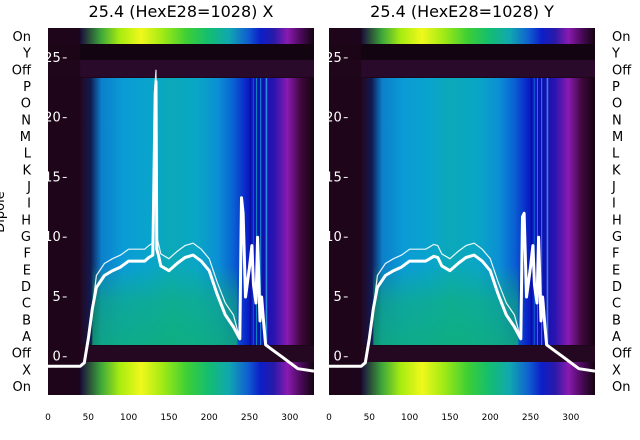 Image resolution: width=640 pixels, height=440 pixels. What do you see at coordinates (329, 418) in the screenshot?
I see `x-tick-label: 0` at bounding box center [329, 418].